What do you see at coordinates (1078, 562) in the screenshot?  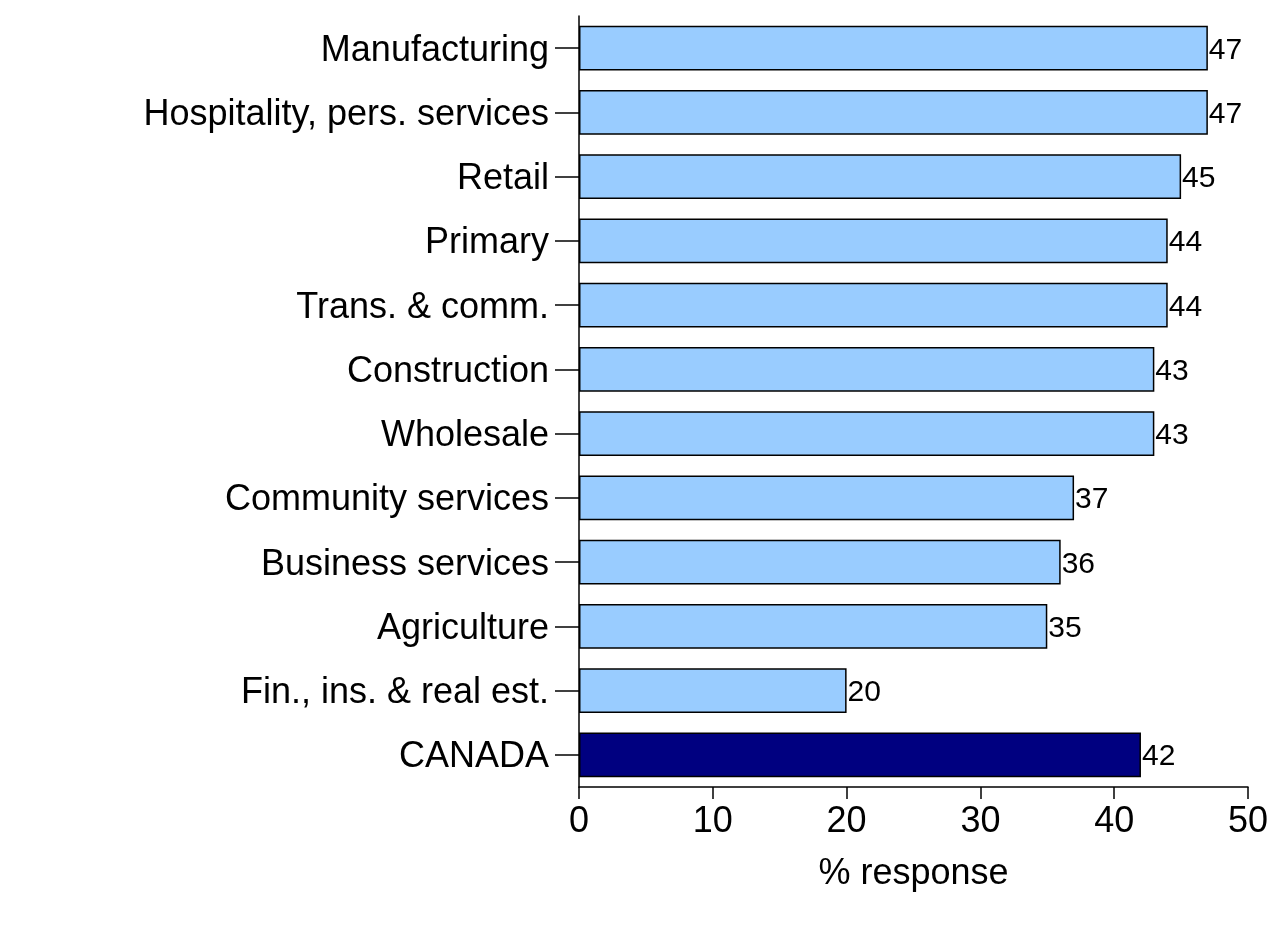 I see `data-label: 36` at bounding box center [1078, 562].